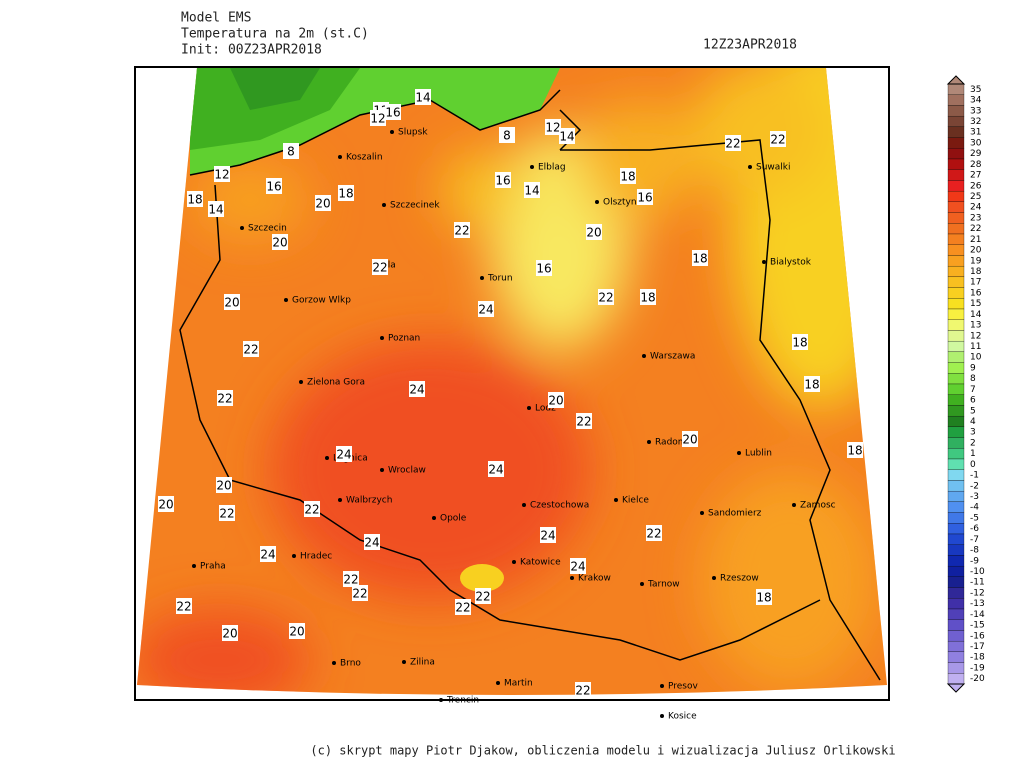 The height and width of the screenshot is (768, 1024). What do you see at coordinates (540, 563) in the screenshot?
I see `city-name: Katowice` at bounding box center [540, 563].